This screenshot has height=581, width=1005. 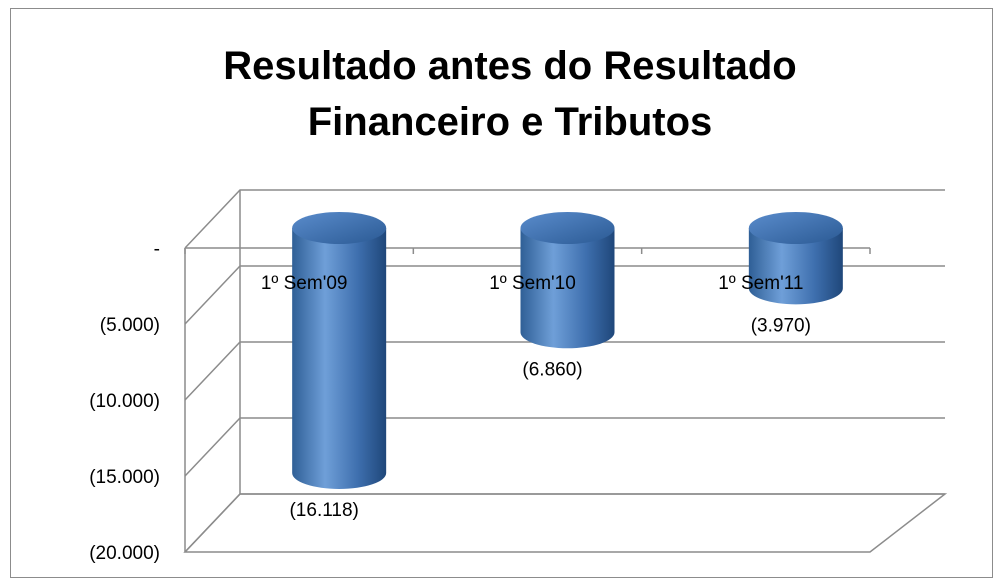 What do you see at coordinates (157, 249) in the screenshot?
I see `y-tick-label: -` at bounding box center [157, 249].